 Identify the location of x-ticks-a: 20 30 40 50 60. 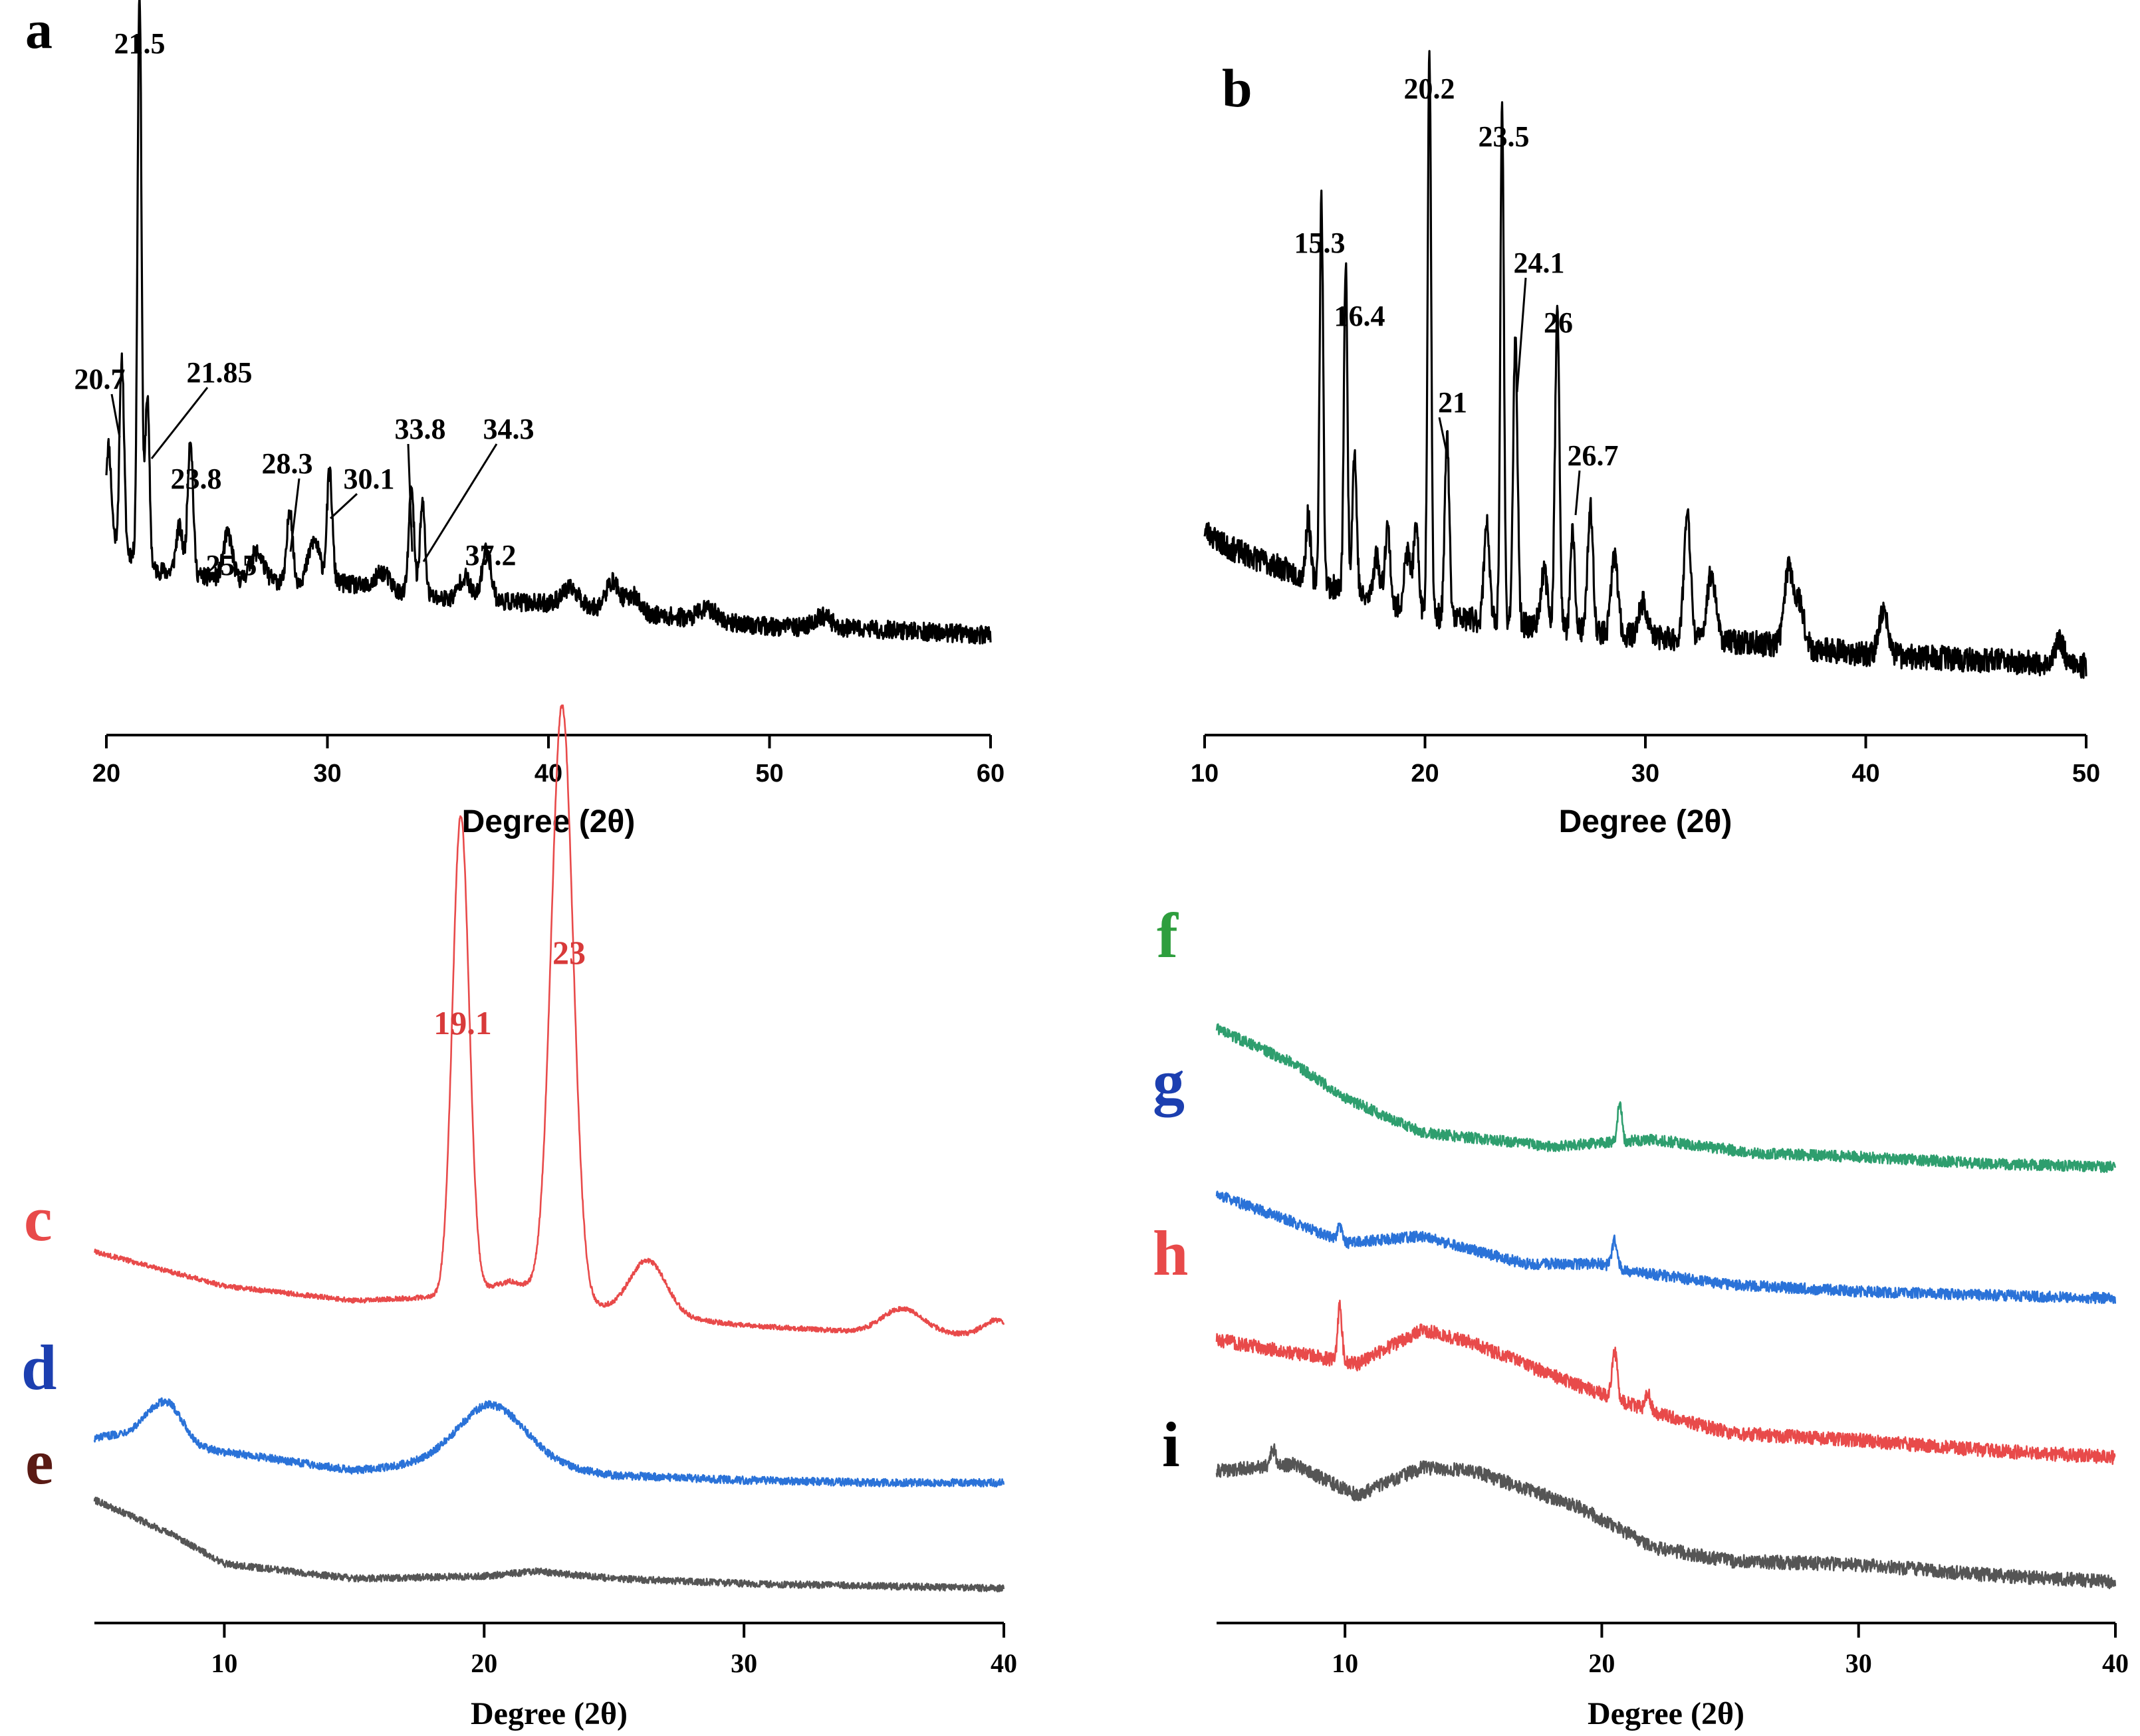
(548, 761).